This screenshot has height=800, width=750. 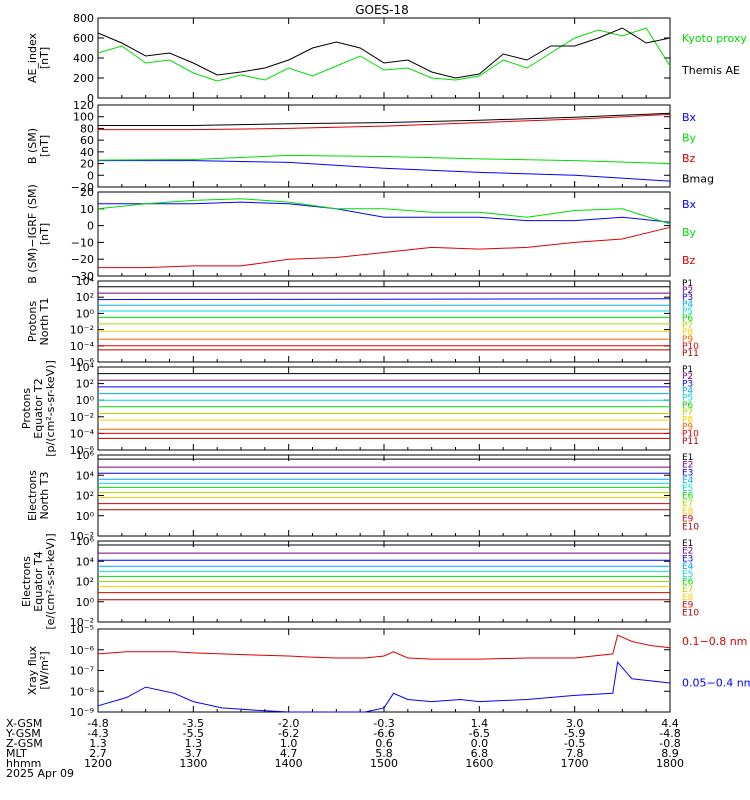 I want to click on y-tick-label: 120, so click(x=83, y=105).